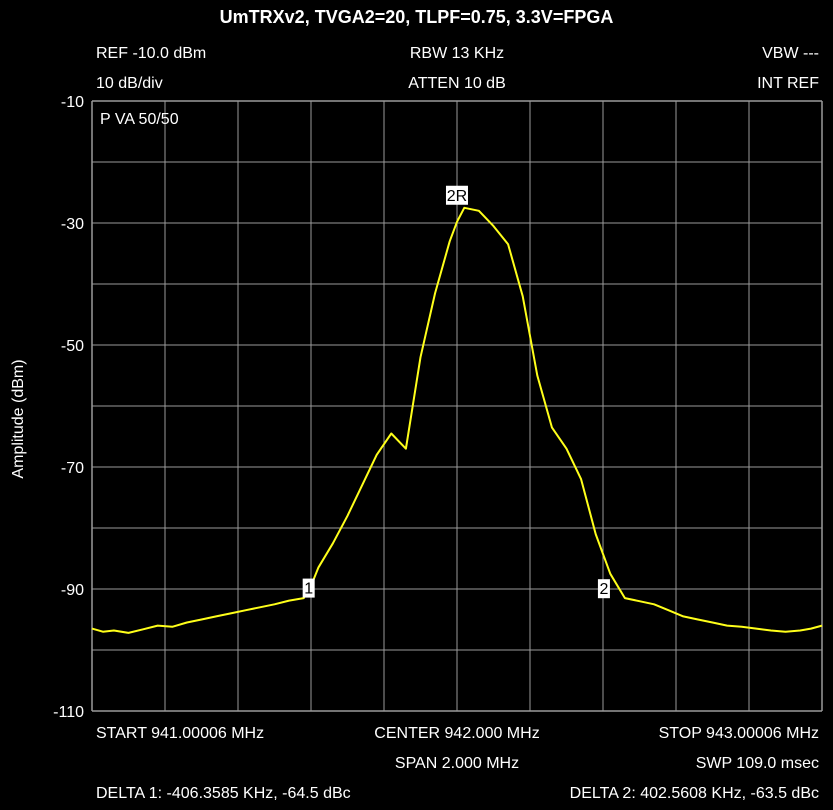  I want to click on chart-title: UmTRXv2, TVGA2=20, TLPF=0.75, 3.3V=FPGA, so click(416, 17).